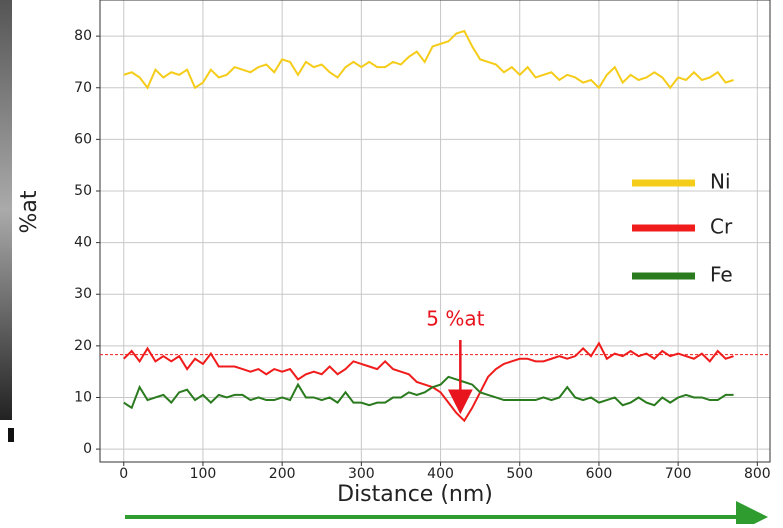 The height and width of the screenshot is (528, 783). What do you see at coordinates (83, 36) in the screenshot?
I see `y-tick-label: 80` at bounding box center [83, 36].